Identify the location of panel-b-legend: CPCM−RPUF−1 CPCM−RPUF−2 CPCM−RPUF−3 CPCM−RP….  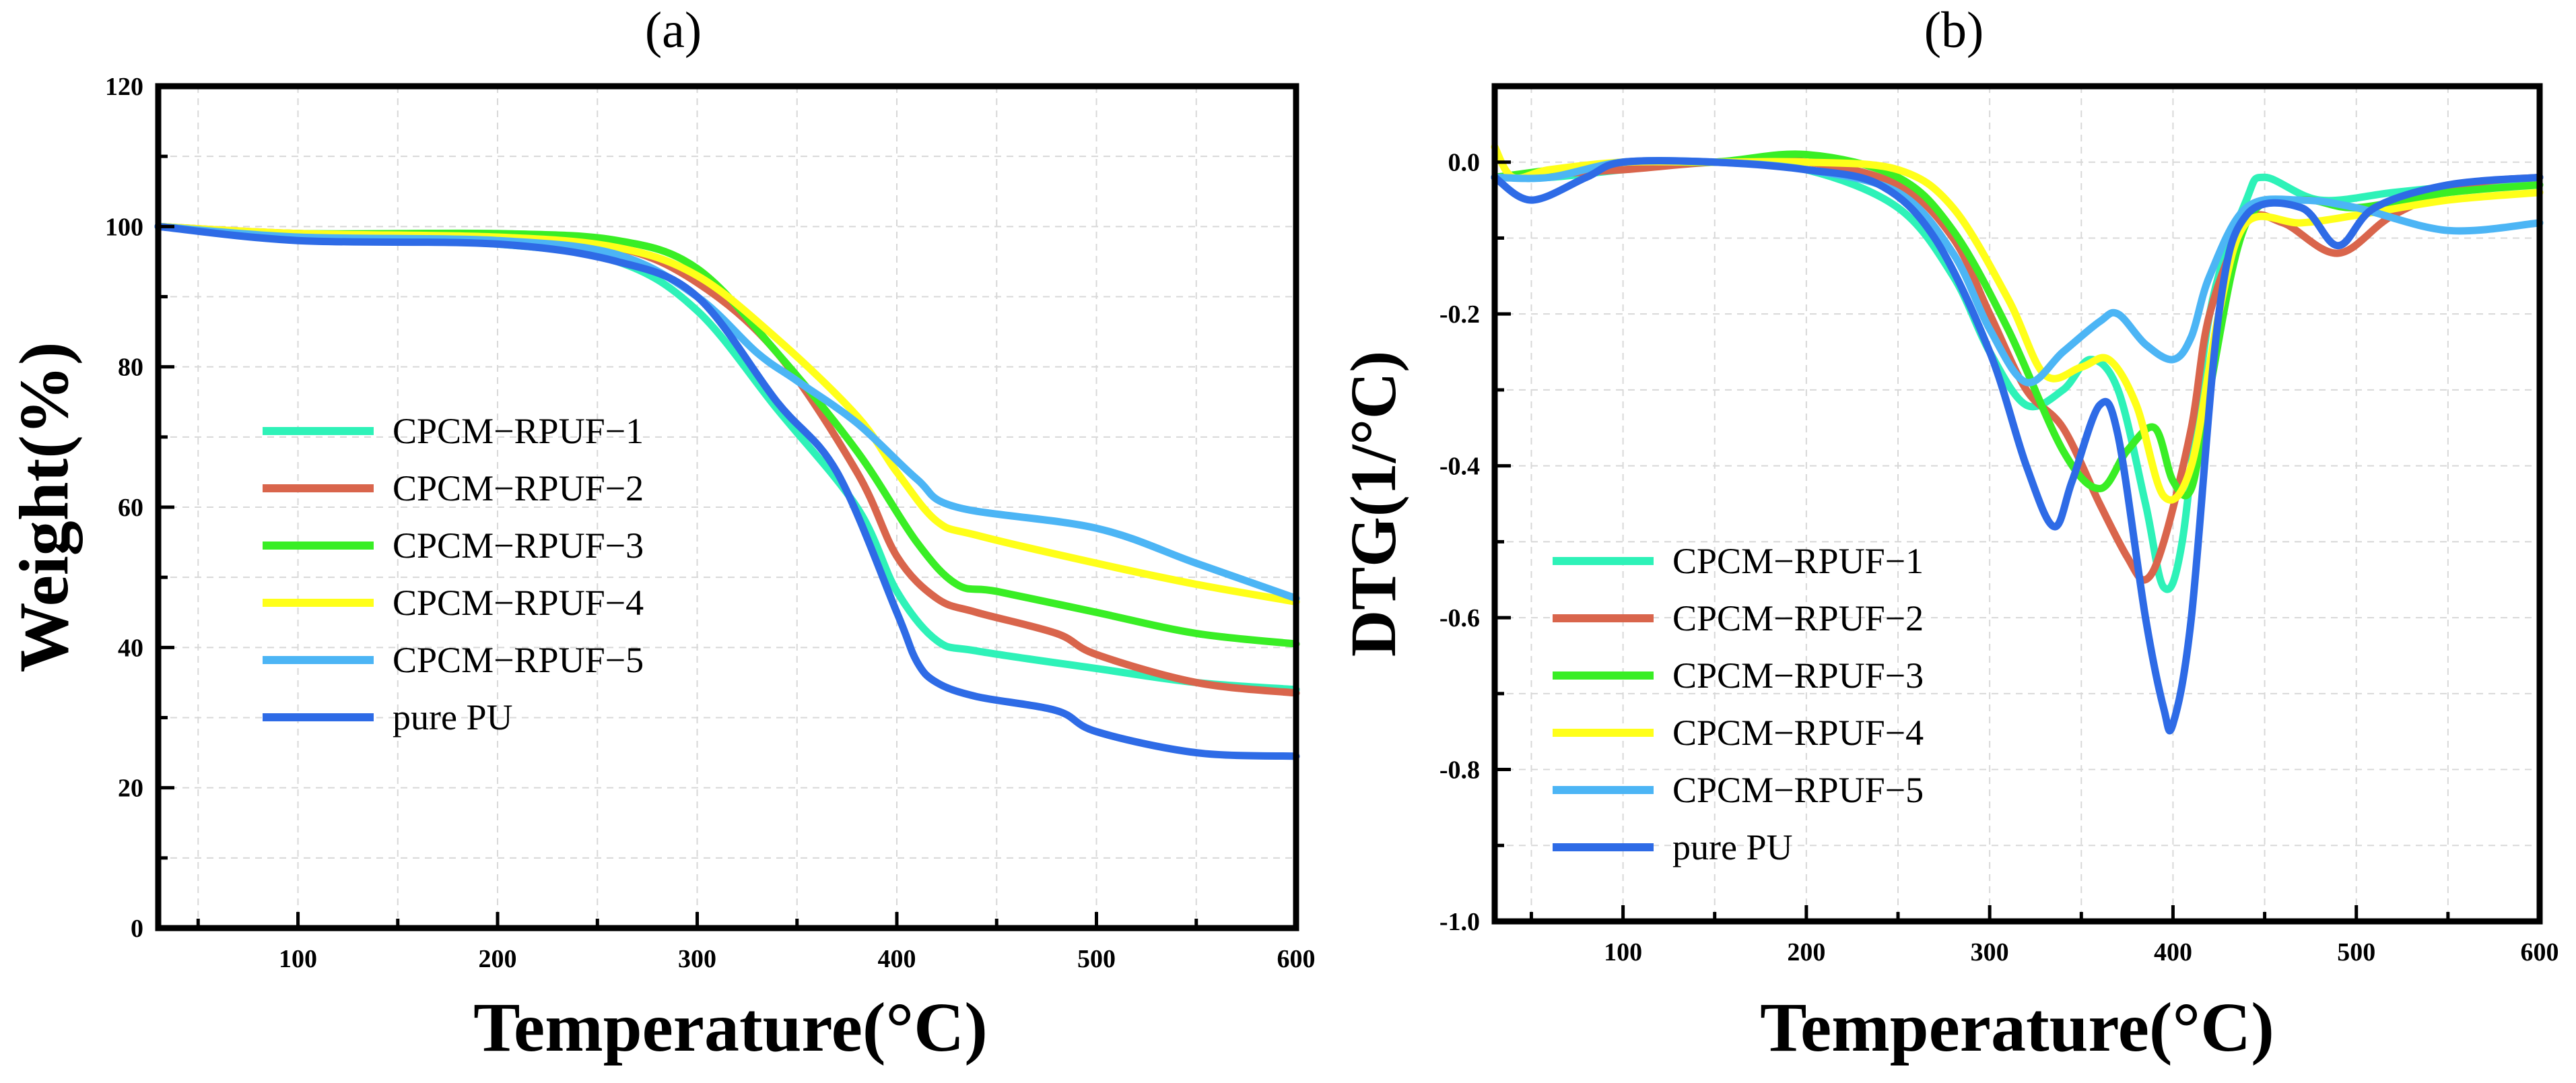
(1739, 704).